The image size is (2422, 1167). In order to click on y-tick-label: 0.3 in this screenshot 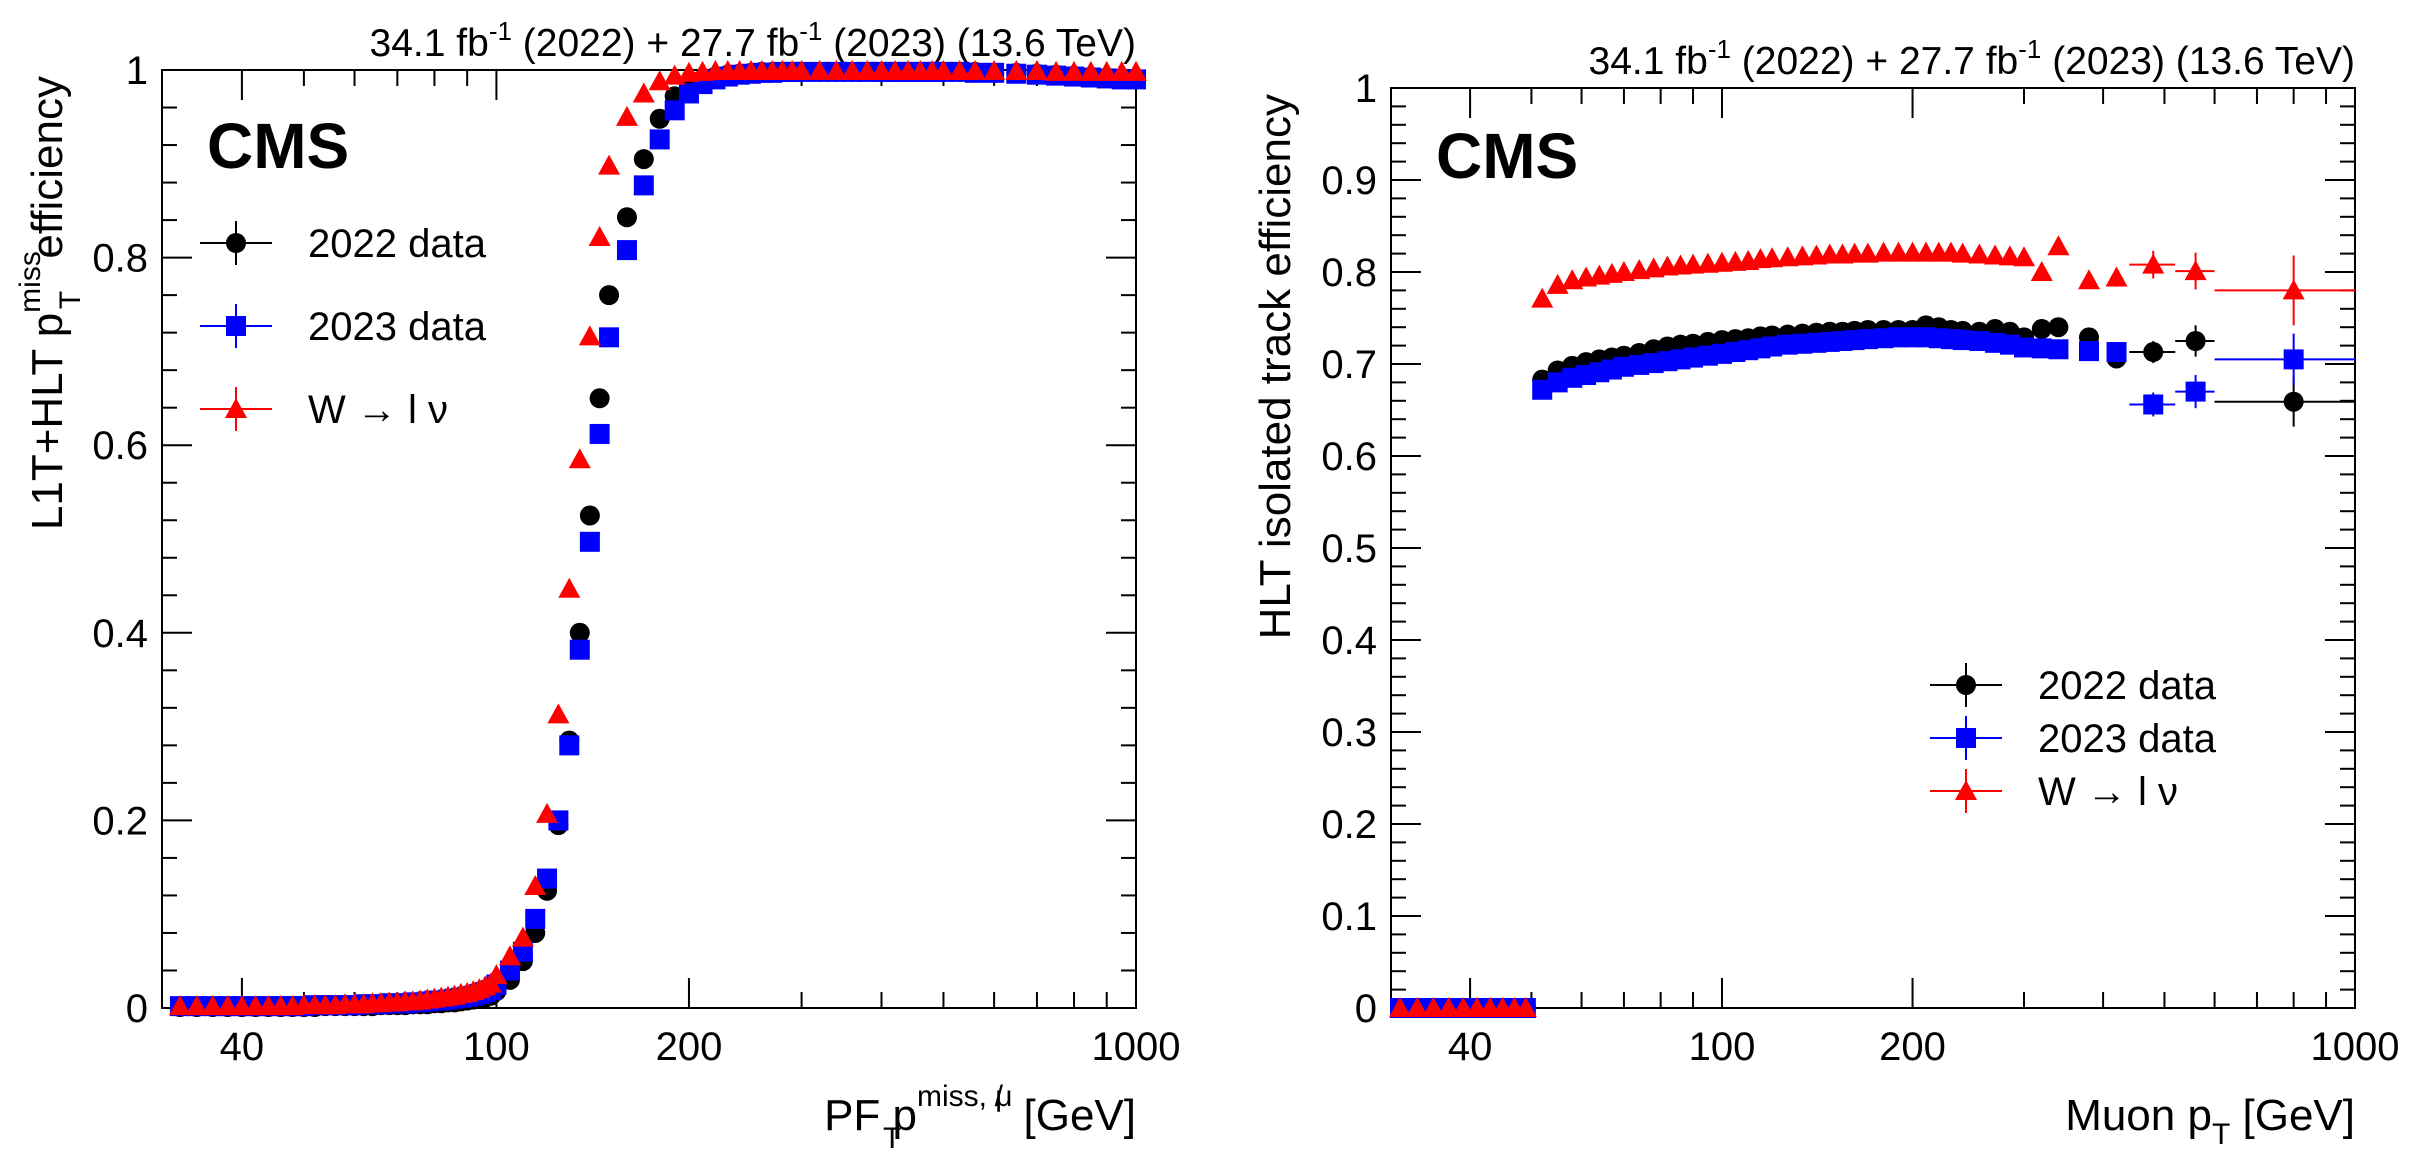, I will do `click(1349, 733)`.